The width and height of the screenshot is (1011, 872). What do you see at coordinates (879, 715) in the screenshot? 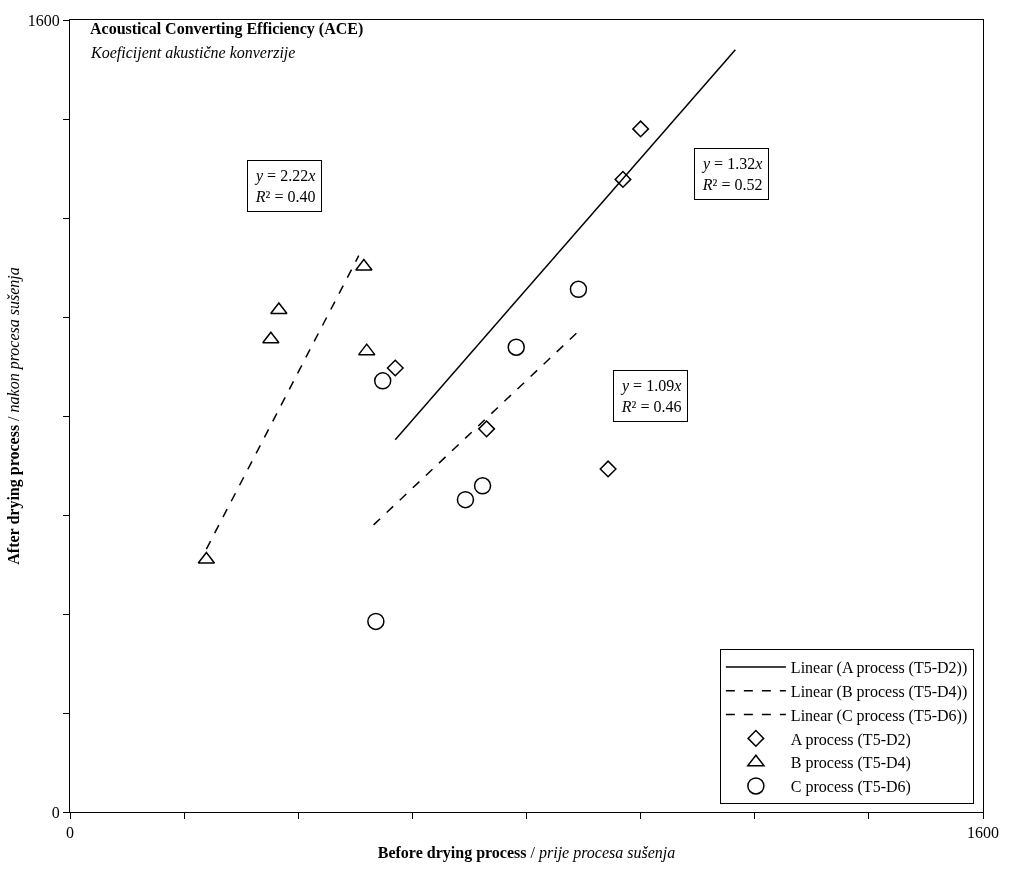
I see `legend-label: Linear (C process (T5-D6))` at bounding box center [879, 715].